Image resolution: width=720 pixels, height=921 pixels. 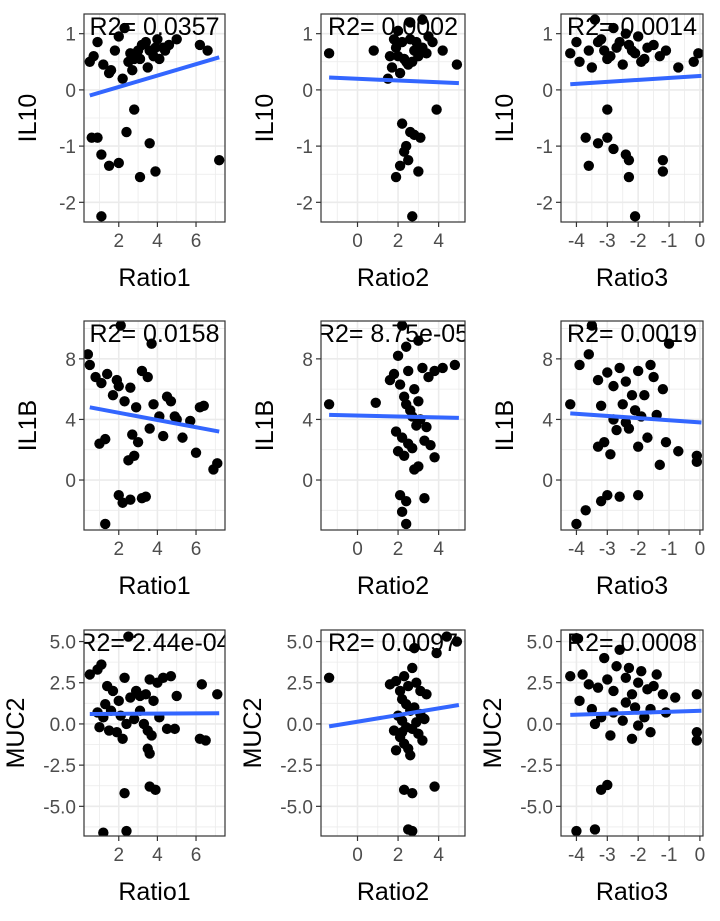 What do you see at coordinates (157, 549) in the screenshot?
I see `panel-3-x-tick-label: 4` at bounding box center [157, 549].